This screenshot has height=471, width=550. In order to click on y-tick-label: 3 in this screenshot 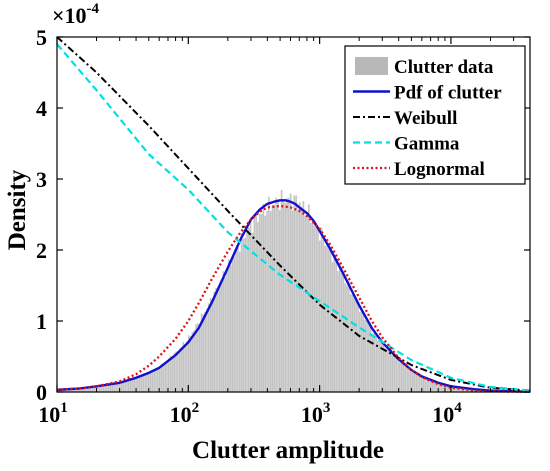, I will do `click(41, 179)`.